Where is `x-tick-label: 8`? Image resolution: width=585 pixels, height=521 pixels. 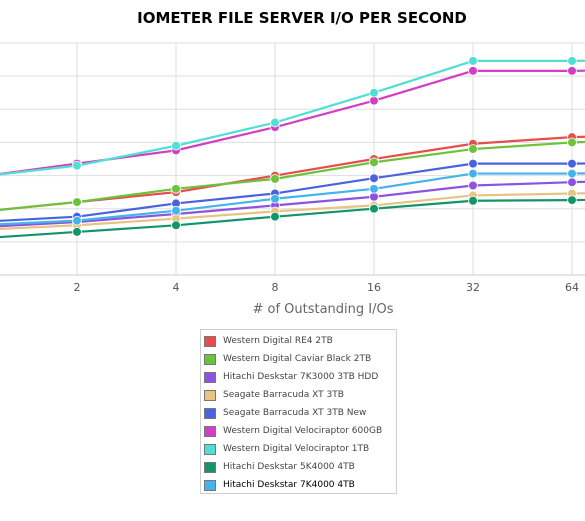 x-tick-label: 8 is located at coordinates (275, 287).